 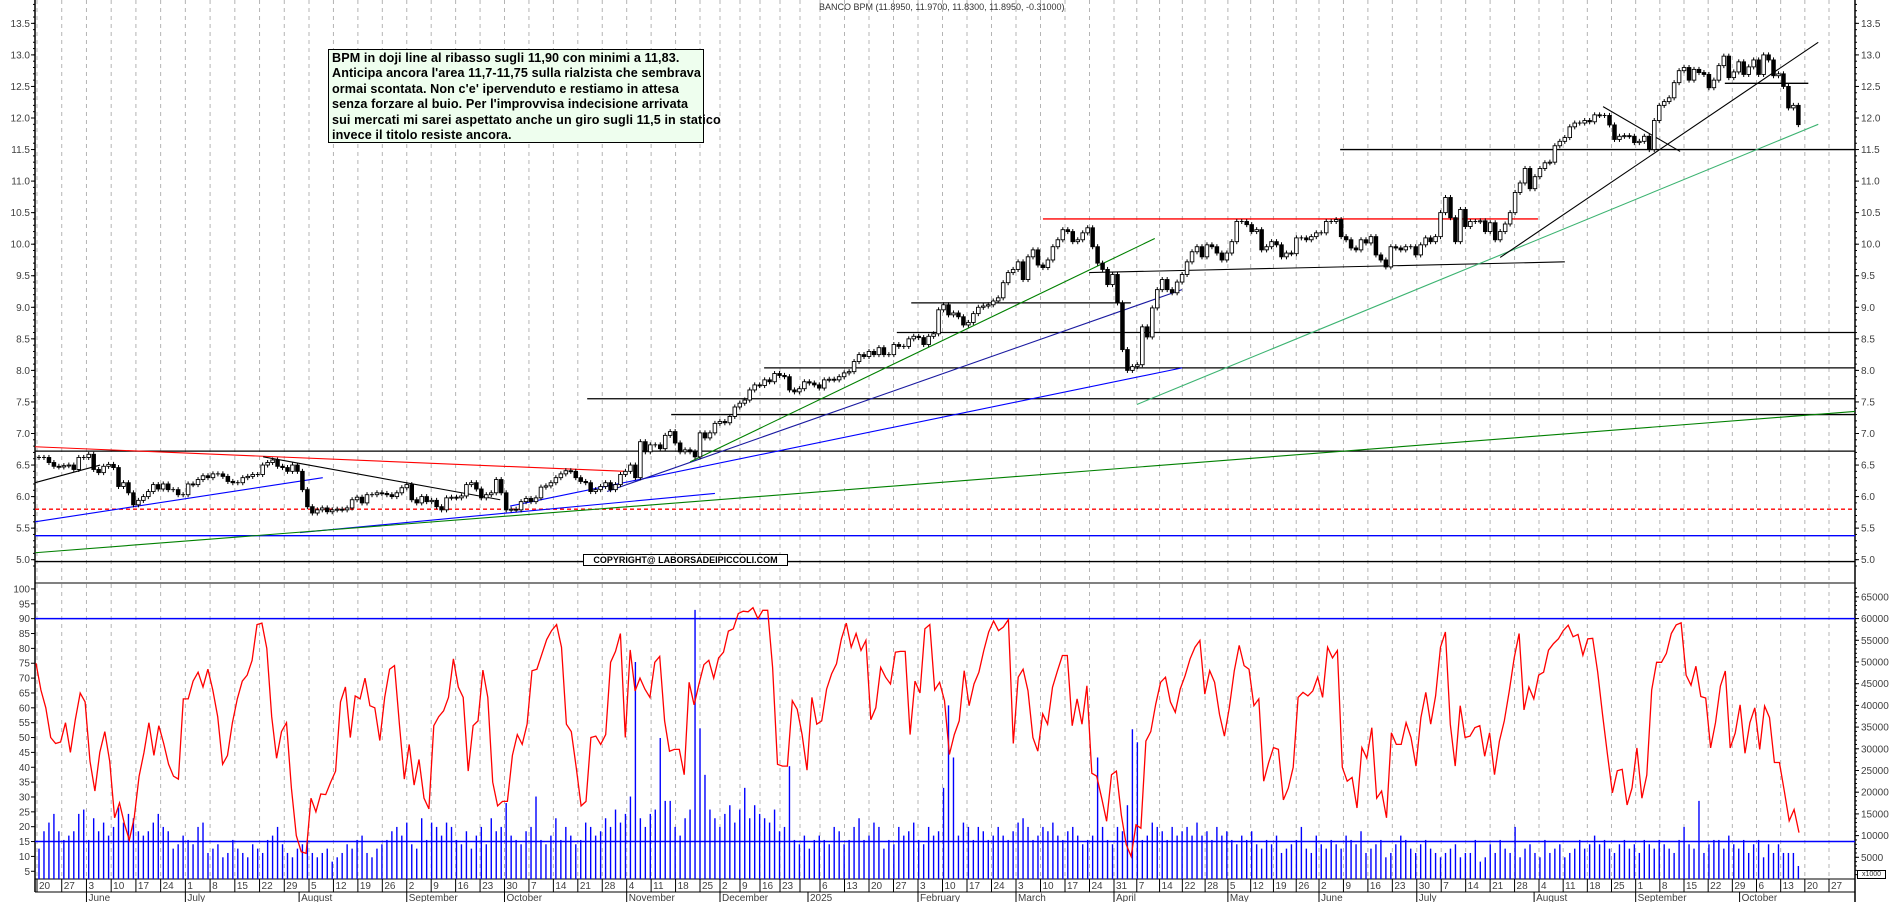 I want to click on date-tick-label: 30, so click(x=1425, y=886).